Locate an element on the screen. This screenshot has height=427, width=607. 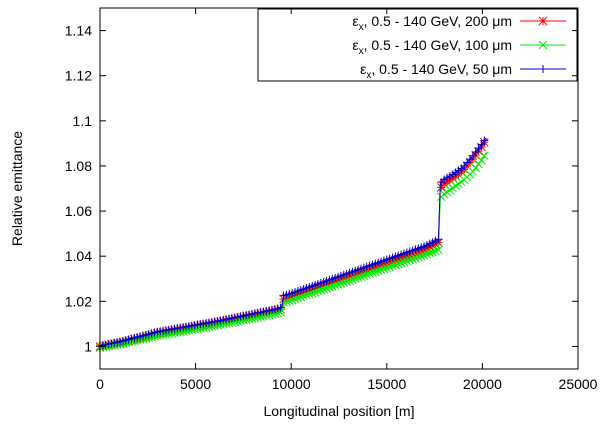
y-tick-label: 1.02 is located at coordinates (78, 301).